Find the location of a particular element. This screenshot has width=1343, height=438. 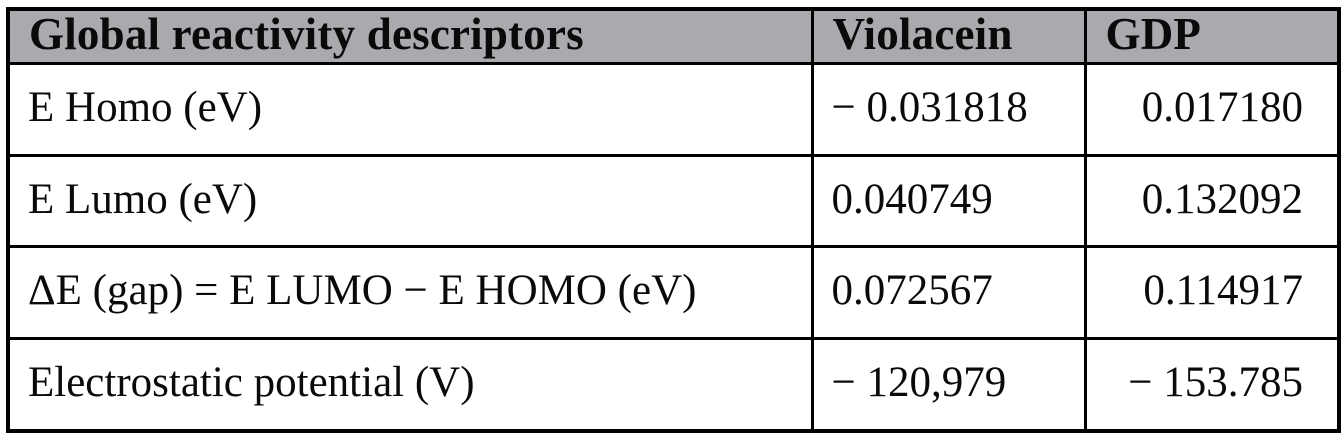

cell-violacein-value: − 0.031818 is located at coordinates (948, 109).